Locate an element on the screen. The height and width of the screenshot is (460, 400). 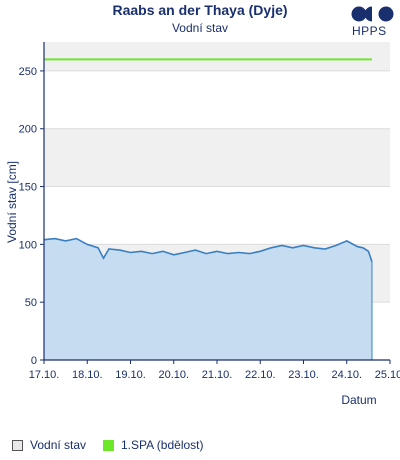
x-tick-label-5: 22.10. is located at coordinates (260, 375).